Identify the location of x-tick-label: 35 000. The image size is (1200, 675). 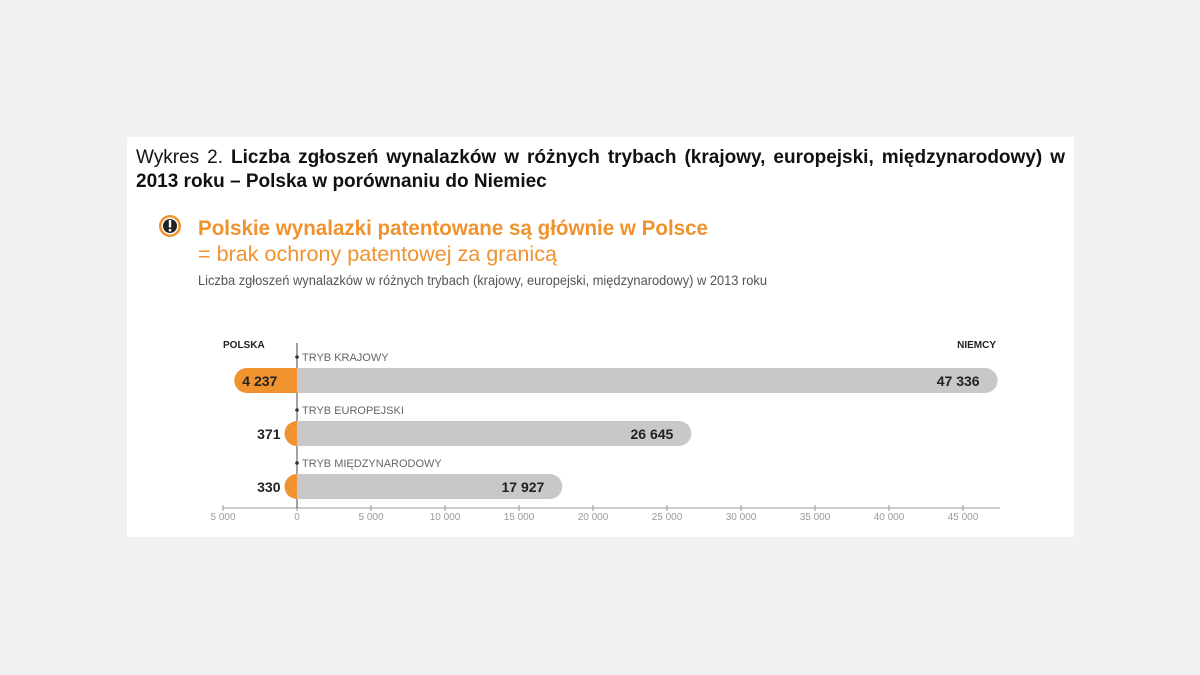
(815, 517).